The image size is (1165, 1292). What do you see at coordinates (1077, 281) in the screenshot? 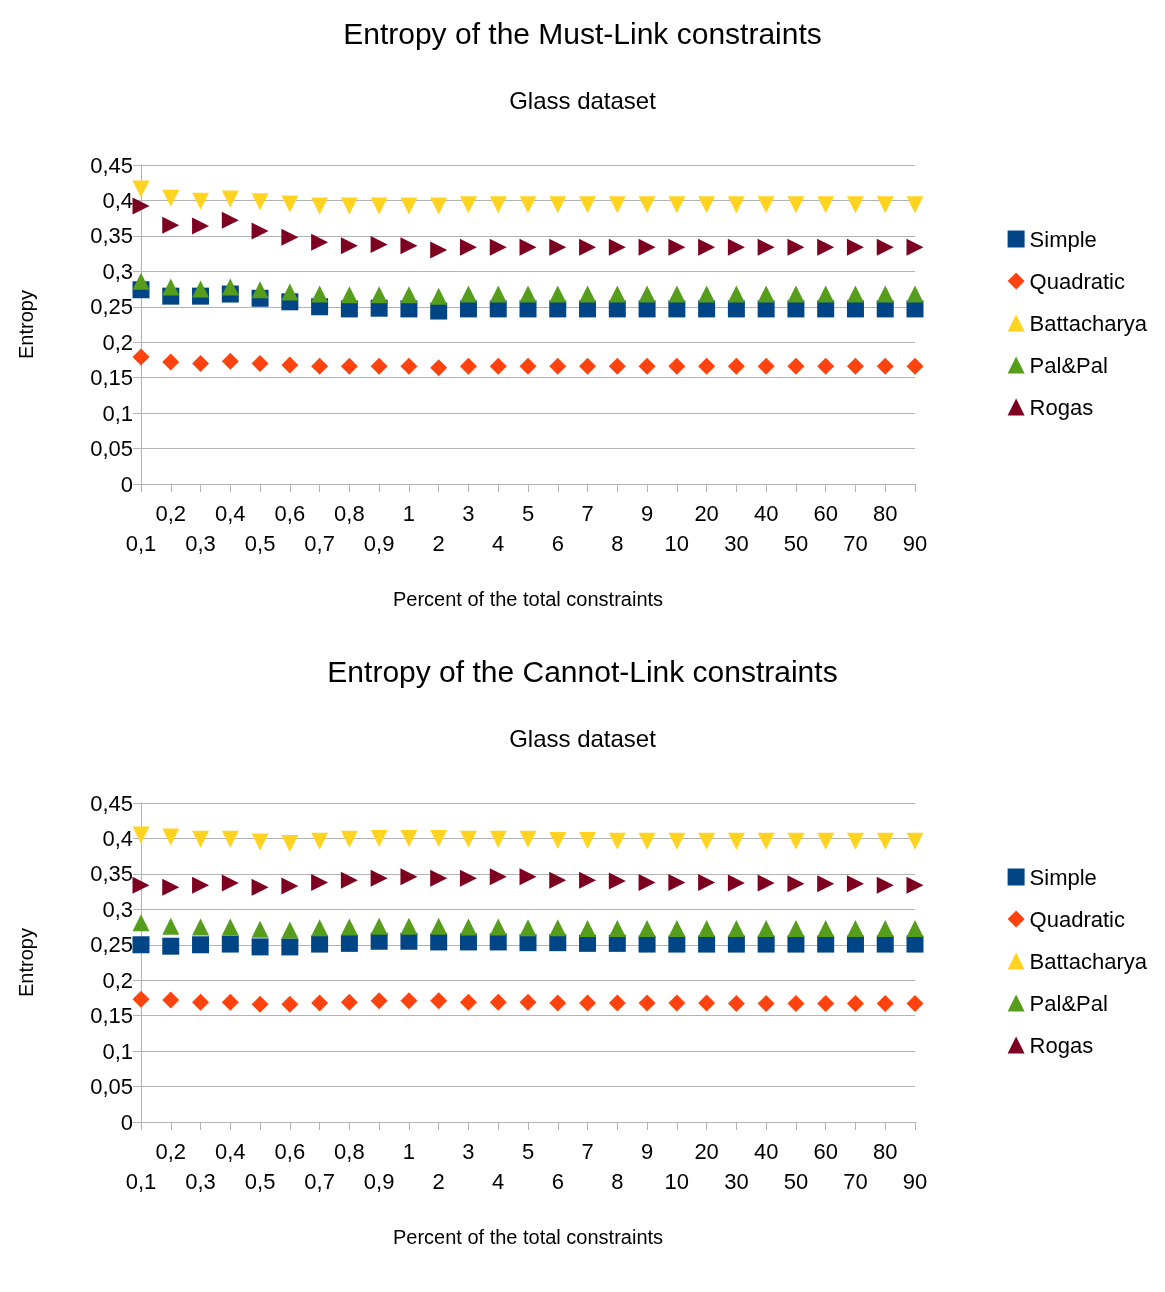
I see `legend-label: Quadratic` at bounding box center [1077, 281].